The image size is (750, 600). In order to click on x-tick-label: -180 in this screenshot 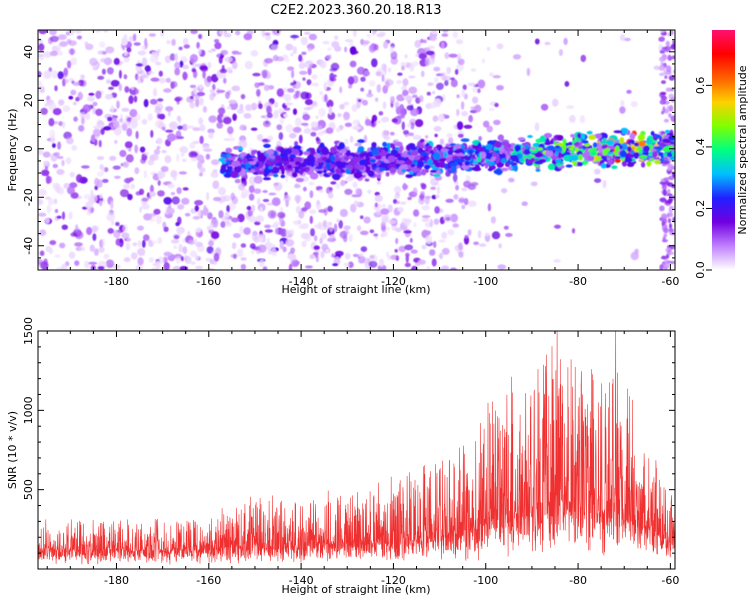, I will do `click(116, 580)`.